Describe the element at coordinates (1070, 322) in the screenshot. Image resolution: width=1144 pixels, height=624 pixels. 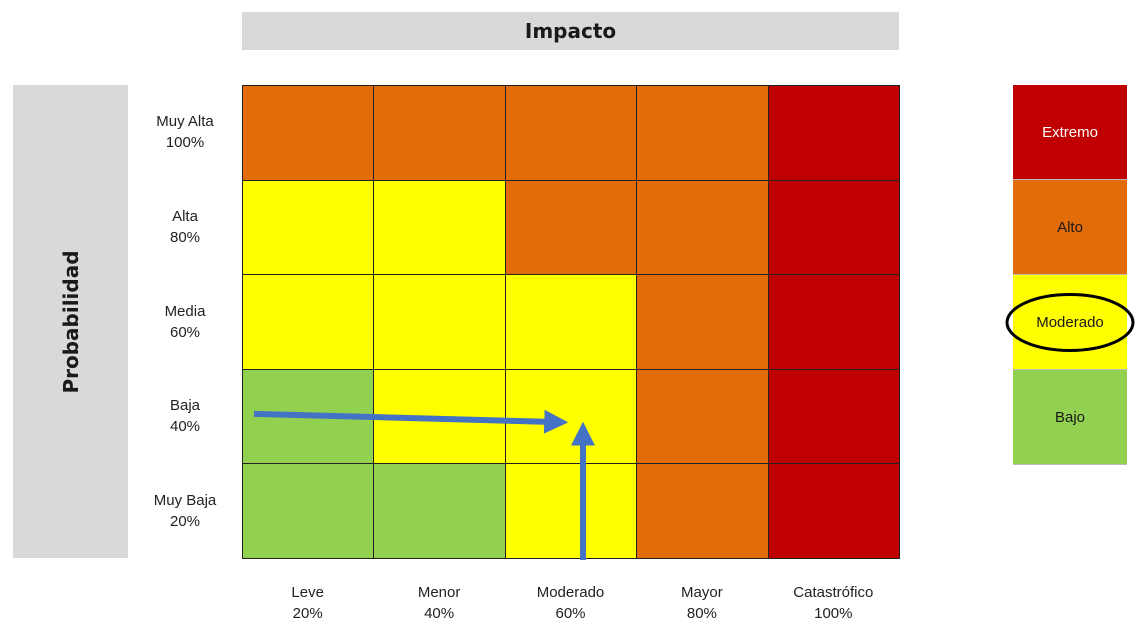
I see `legend-item: Moderado` at that location.